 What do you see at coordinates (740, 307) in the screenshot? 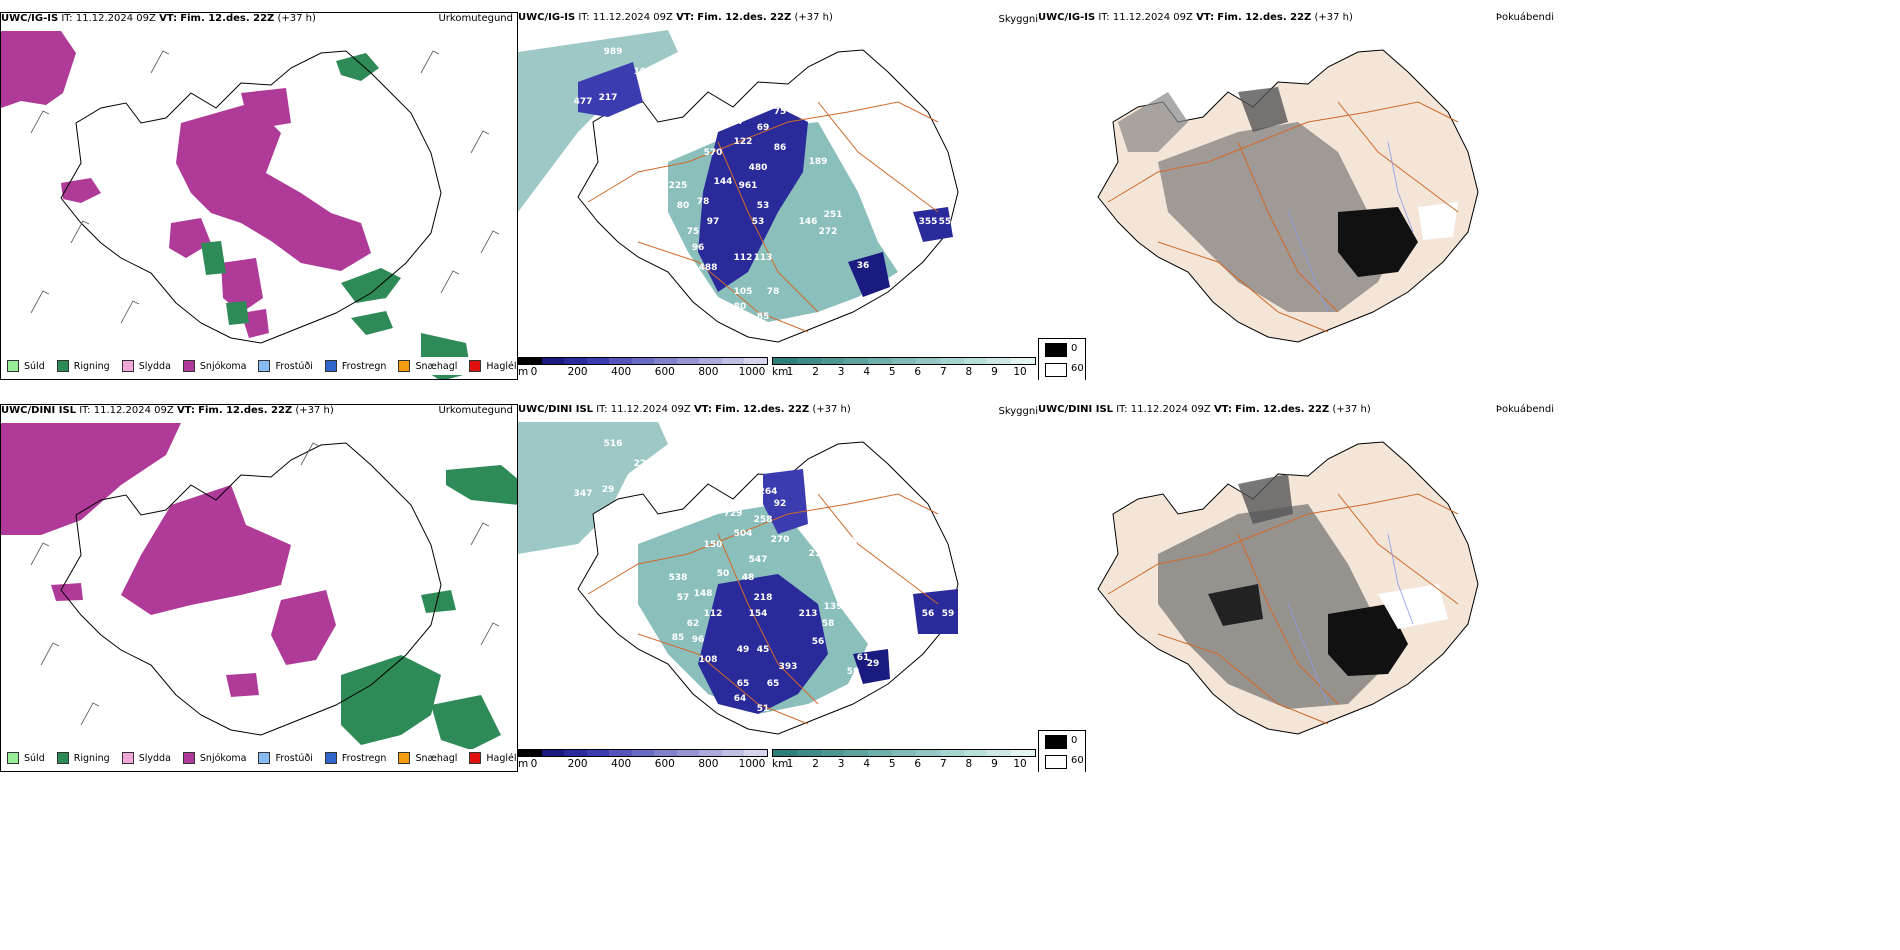
I see `cloud-base-value: 80` at bounding box center [740, 307].